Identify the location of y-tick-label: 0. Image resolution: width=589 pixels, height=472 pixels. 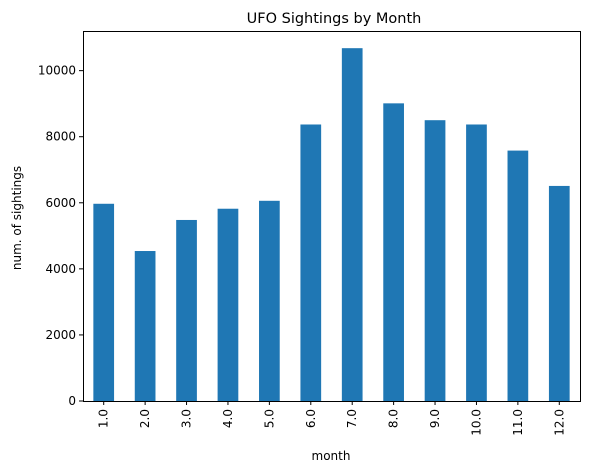
(72, 401).